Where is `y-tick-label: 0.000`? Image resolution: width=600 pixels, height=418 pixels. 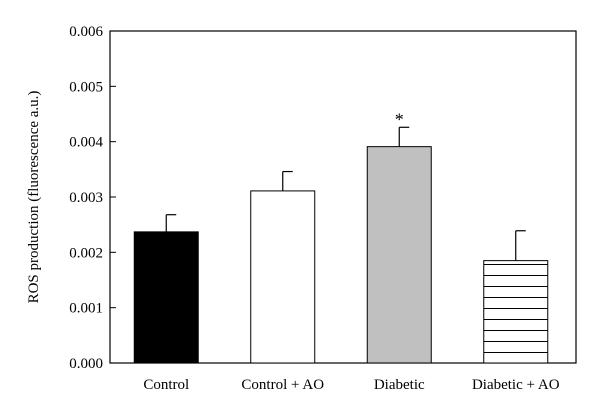 y-tick-label: 0.000 is located at coordinates (86, 364).